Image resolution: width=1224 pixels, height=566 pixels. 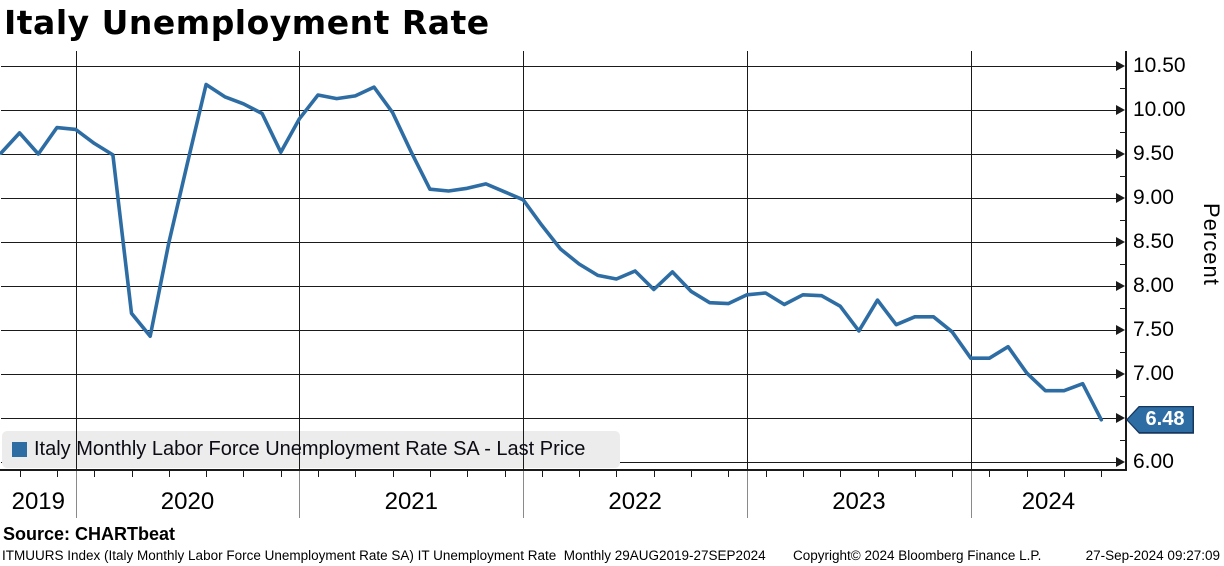 I want to click on x-year-label: 2024, so click(x=1048, y=501).